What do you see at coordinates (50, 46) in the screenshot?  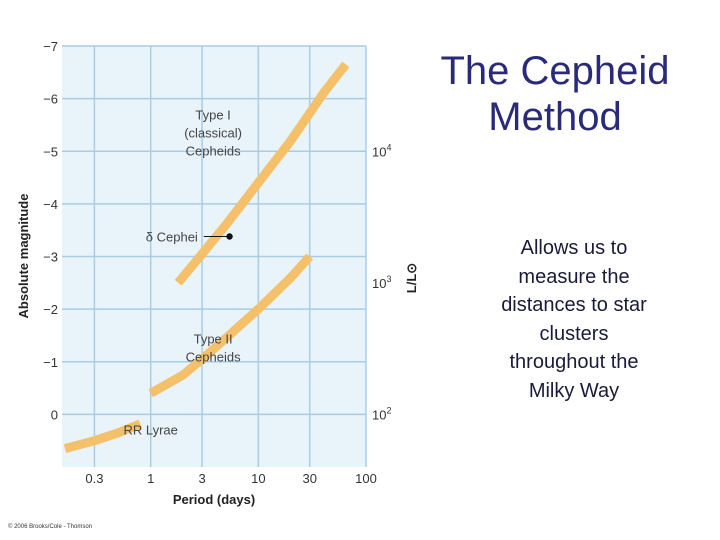 I see `y-tick-label: −7` at bounding box center [50, 46].